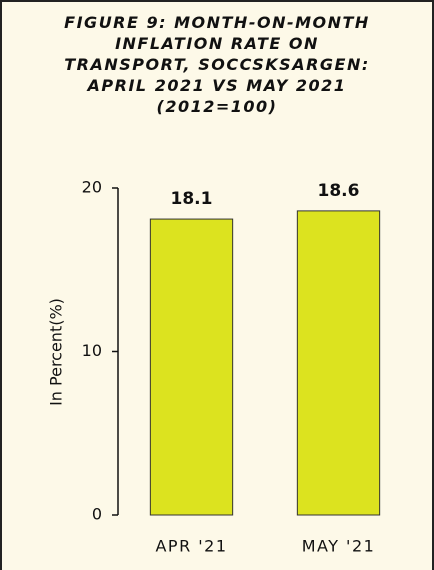 The height and width of the screenshot is (570, 434). I want to click on data-label: 18.6, so click(339, 191).